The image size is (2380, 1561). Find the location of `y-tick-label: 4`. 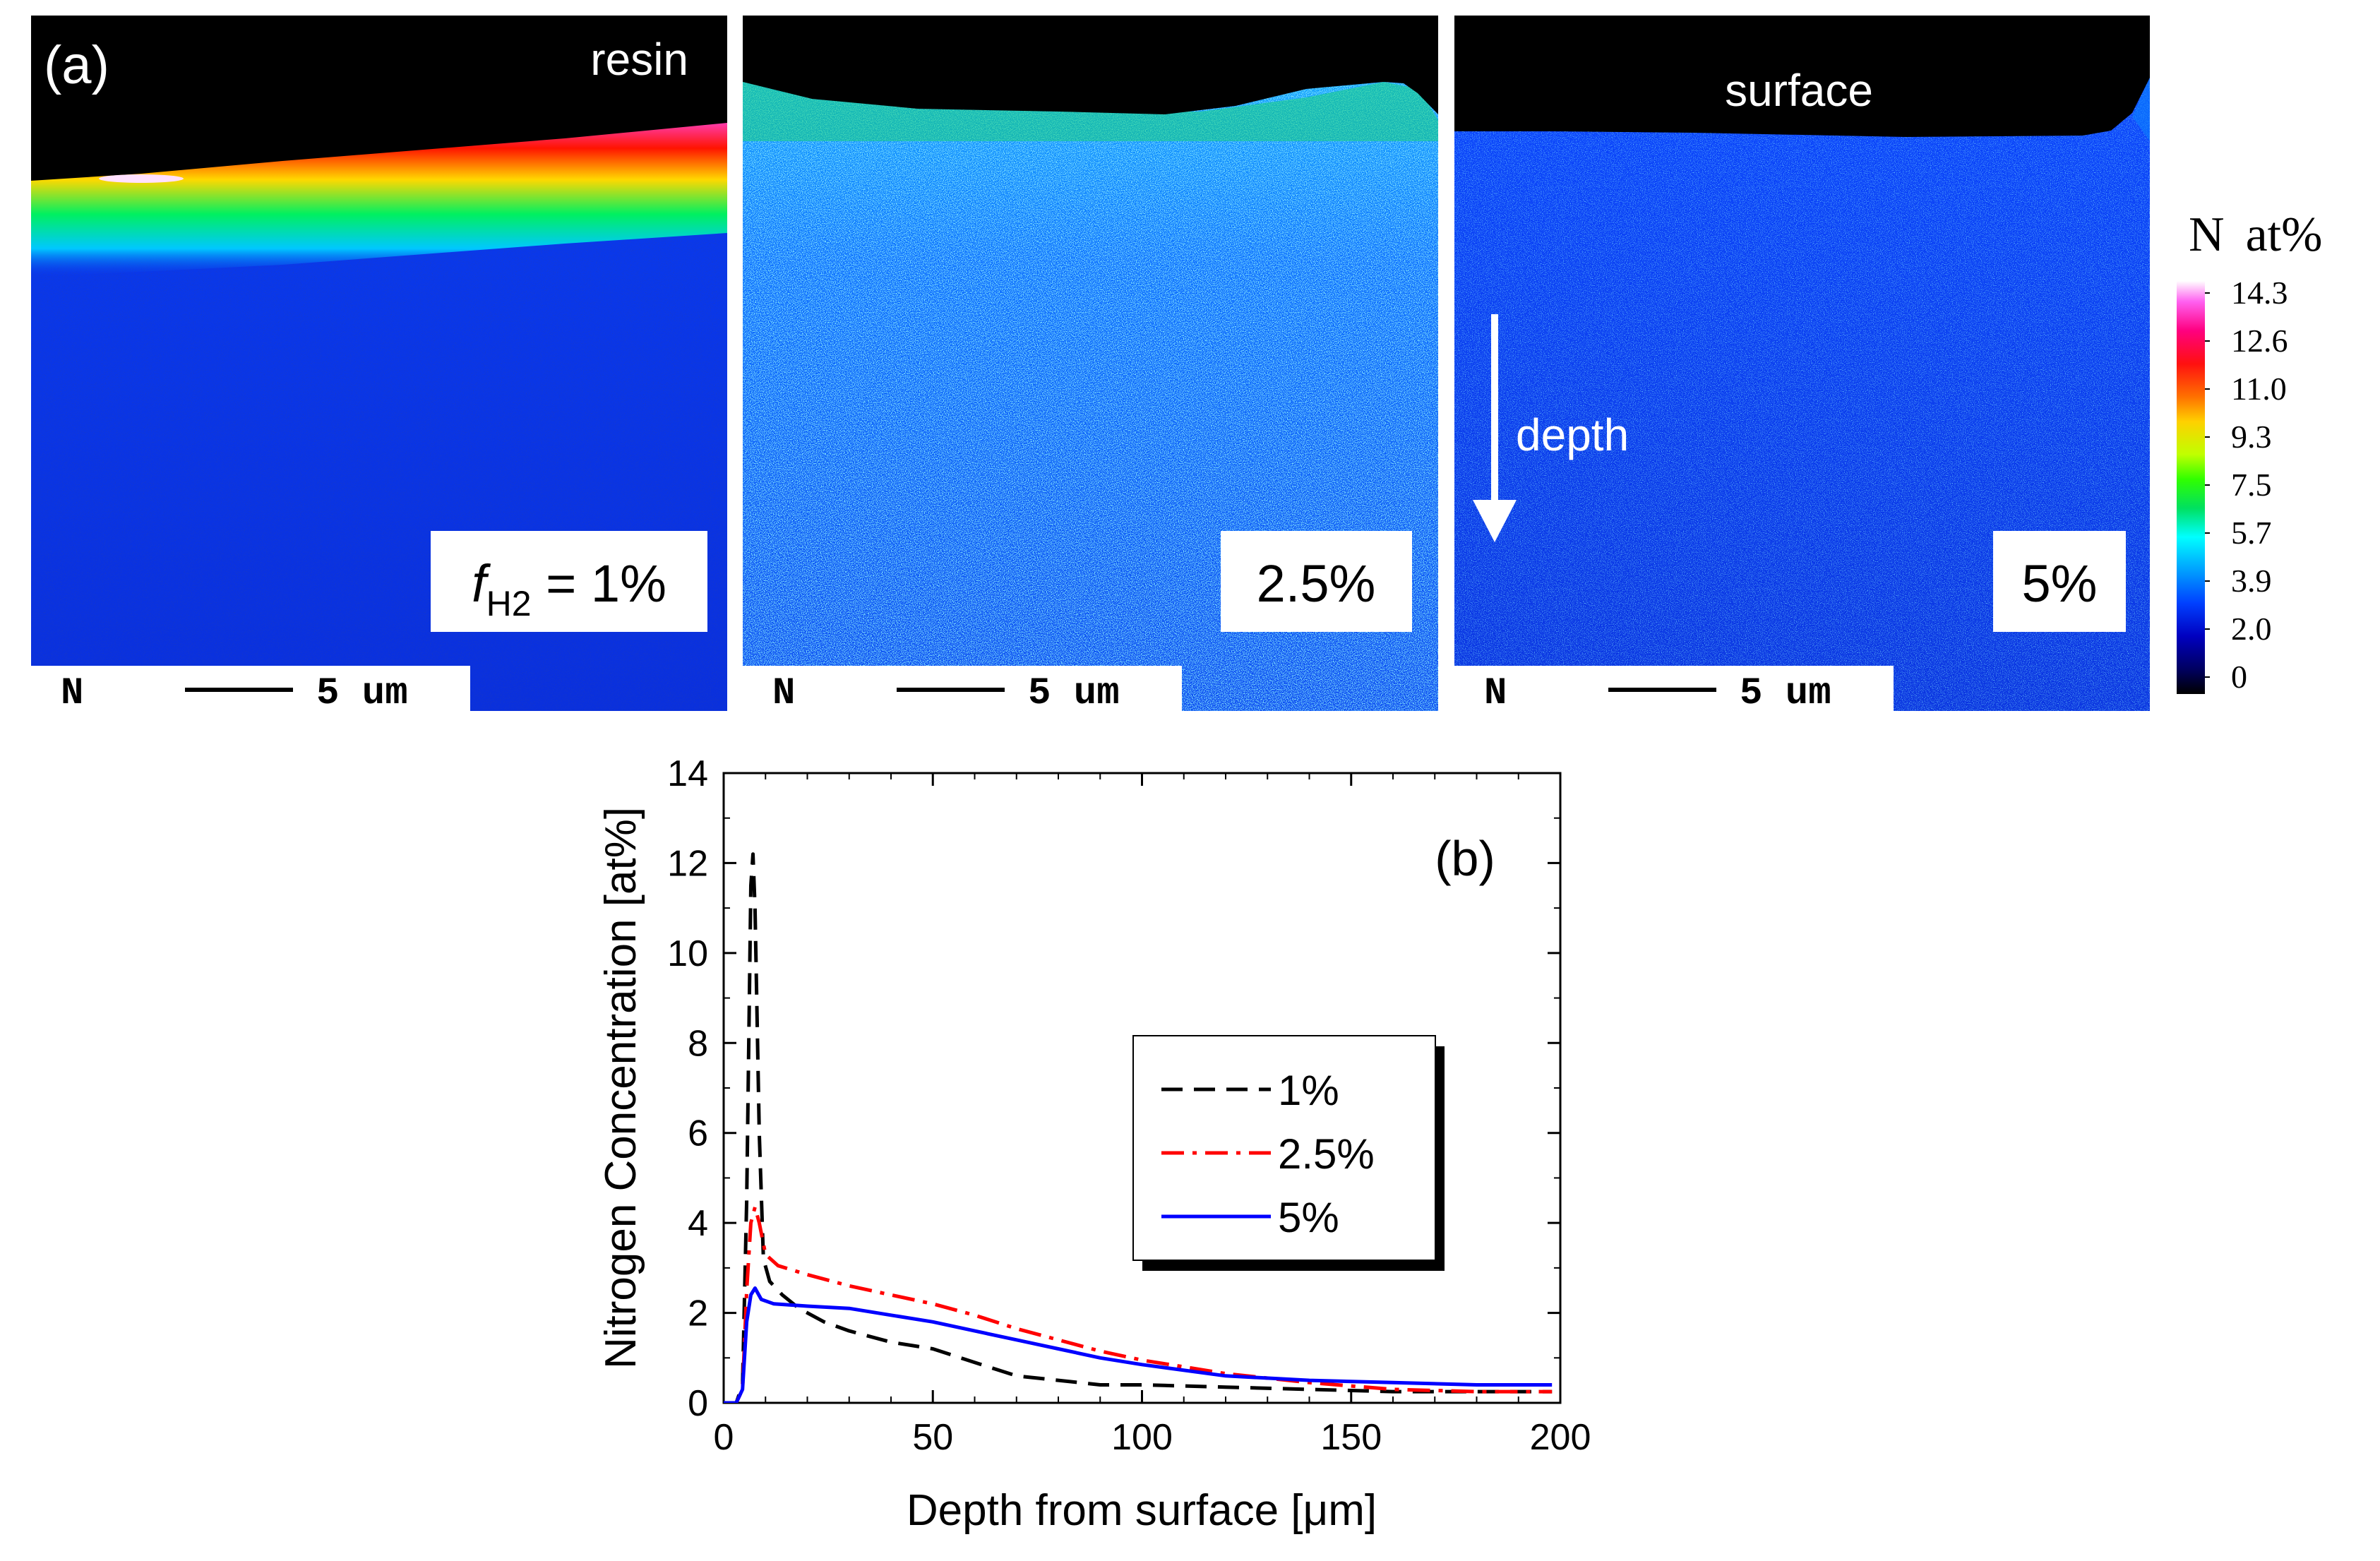

y-tick-label: 4 is located at coordinates (698, 1223).